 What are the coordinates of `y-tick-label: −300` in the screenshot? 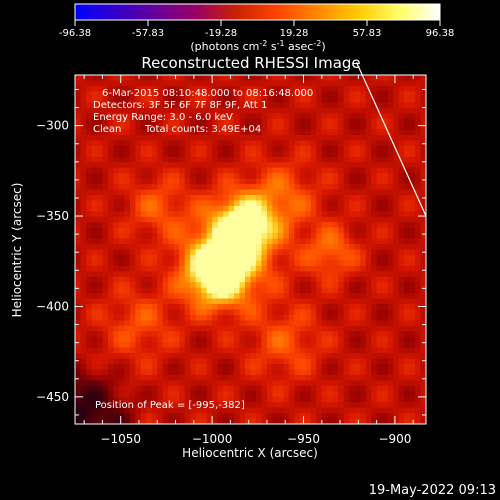 It's located at (52, 126).